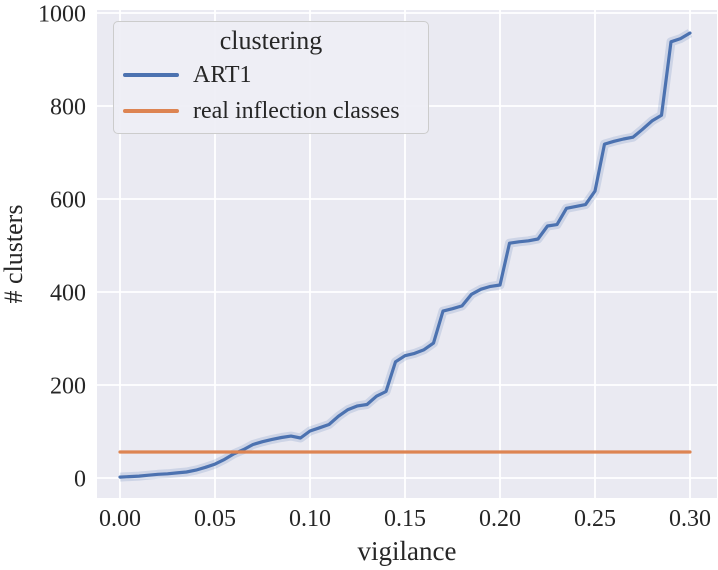 The height and width of the screenshot is (570, 718). What do you see at coordinates (215, 519) in the screenshot?
I see `x-tick-label: 0.05` at bounding box center [215, 519].